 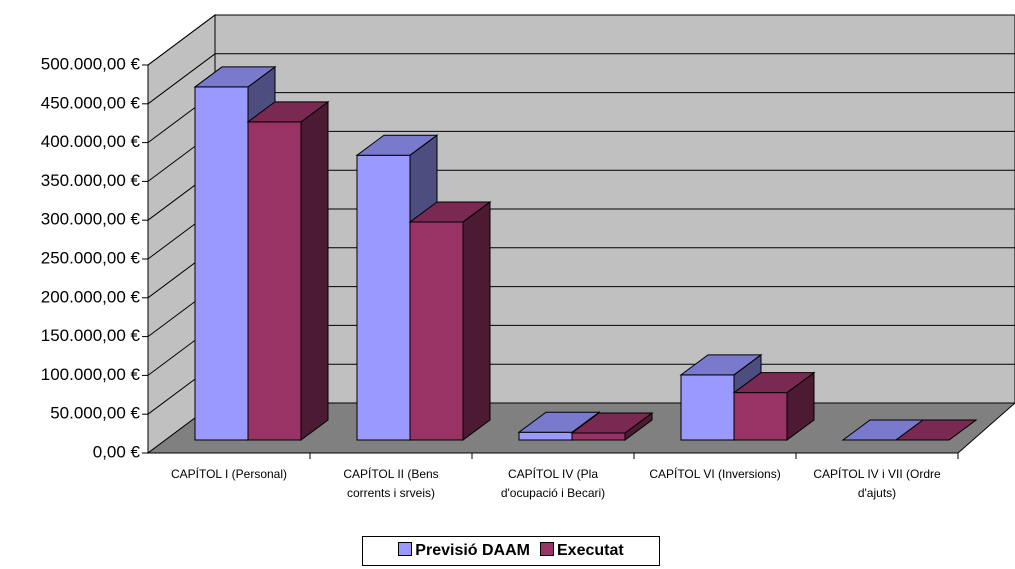 What do you see at coordinates (91, 102) in the screenshot?
I see `y-tick-label: 450.000,00 €` at bounding box center [91, 102].